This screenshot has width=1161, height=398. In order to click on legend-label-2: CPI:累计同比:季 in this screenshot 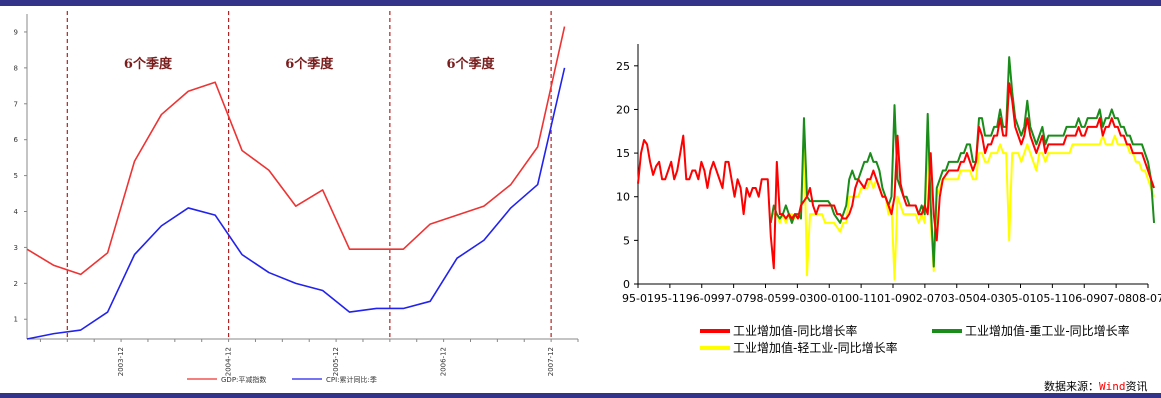, I will do `click(351, 379)`.